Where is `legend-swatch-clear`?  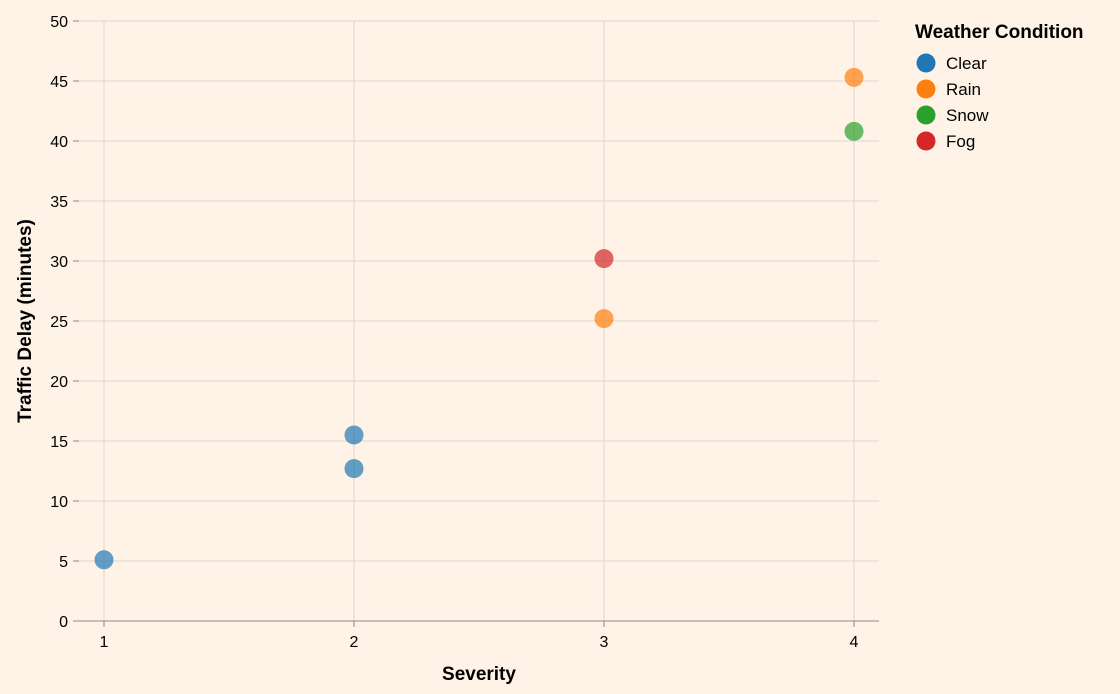
legend-swatch-clear is located at coordinates (926, 63).